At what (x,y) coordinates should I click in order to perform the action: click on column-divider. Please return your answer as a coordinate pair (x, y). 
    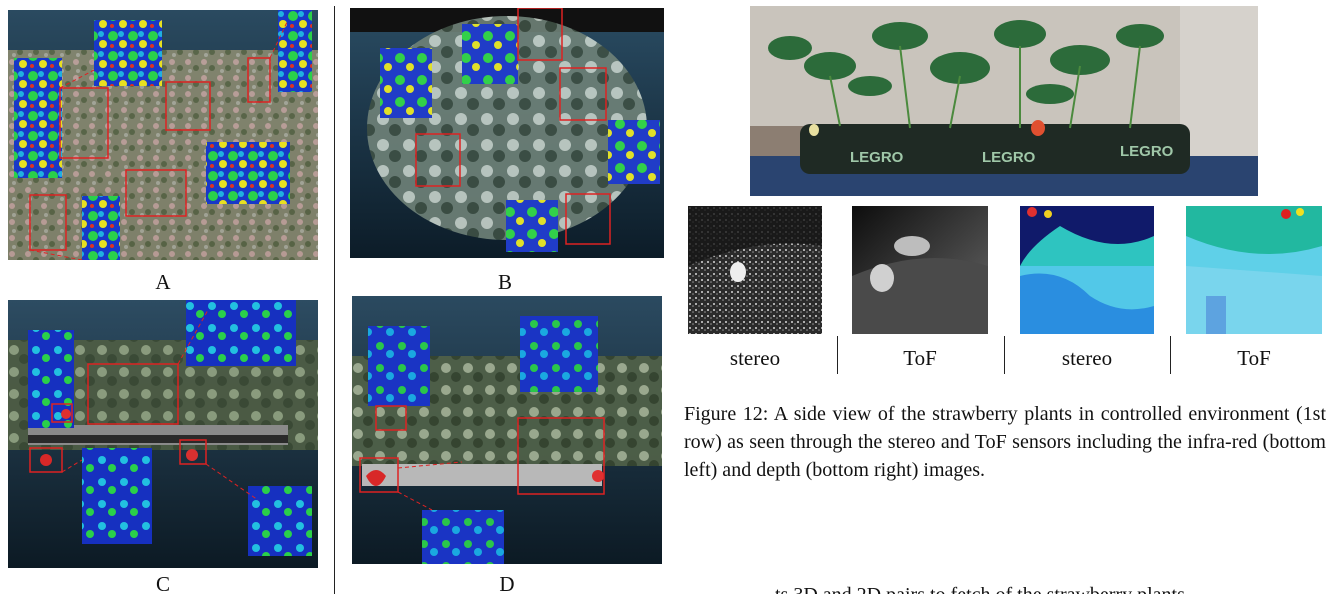
    Looking at the image, I should click on (334, 300).